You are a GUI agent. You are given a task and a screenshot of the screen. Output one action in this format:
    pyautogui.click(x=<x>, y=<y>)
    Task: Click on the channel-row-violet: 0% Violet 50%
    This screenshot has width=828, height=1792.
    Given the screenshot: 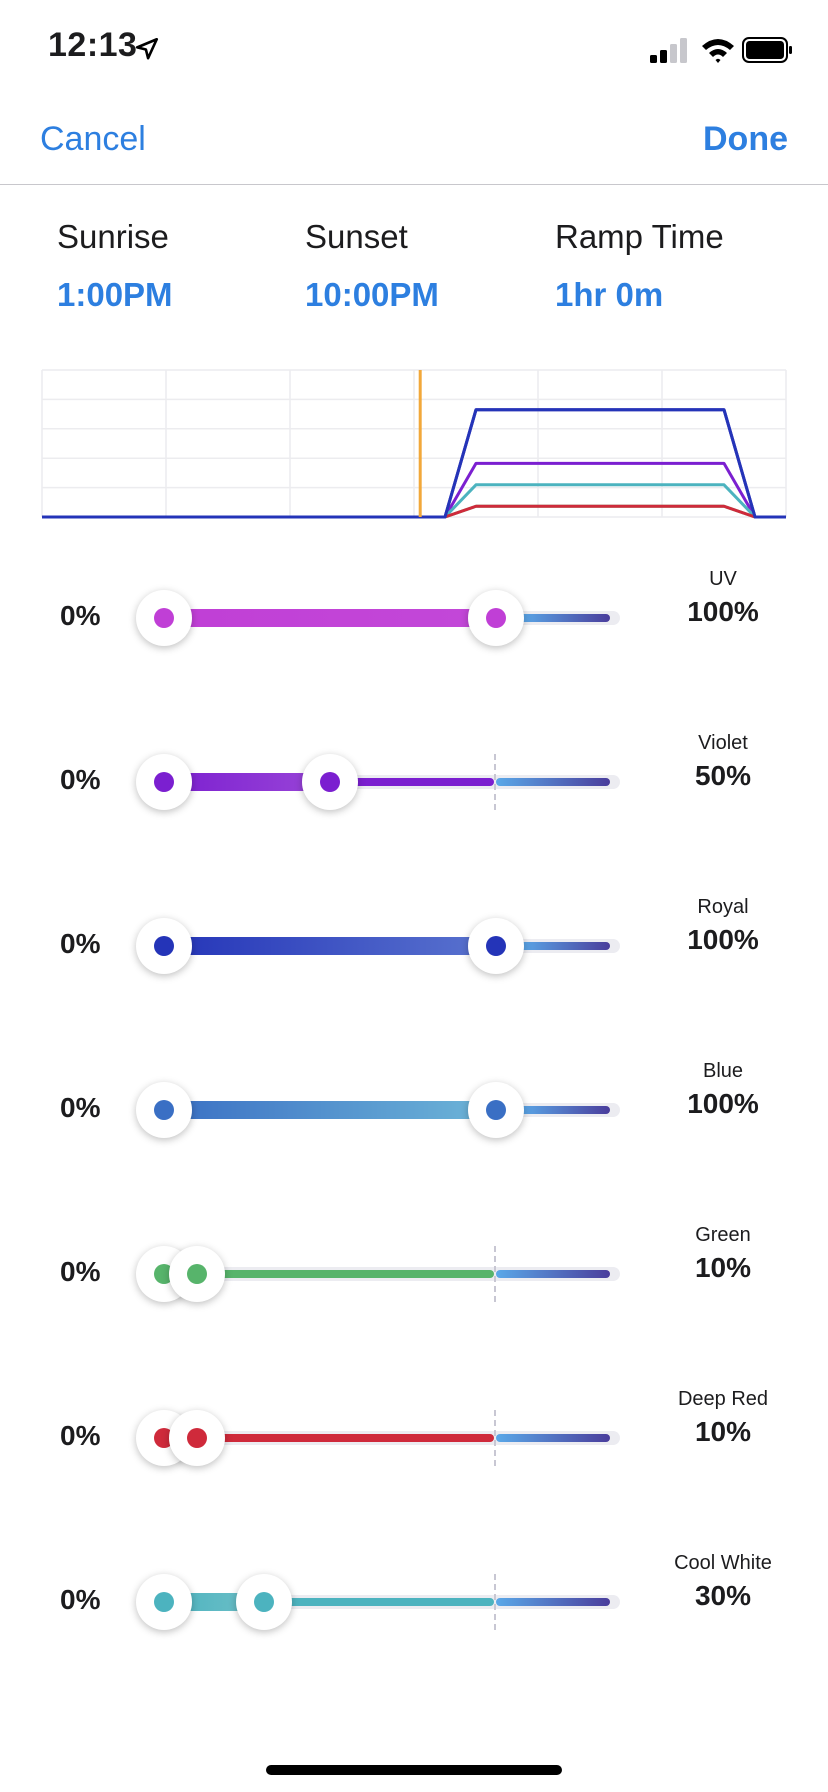 What is the action you would take?
    pyautogui.click(x=414, y=782)
    